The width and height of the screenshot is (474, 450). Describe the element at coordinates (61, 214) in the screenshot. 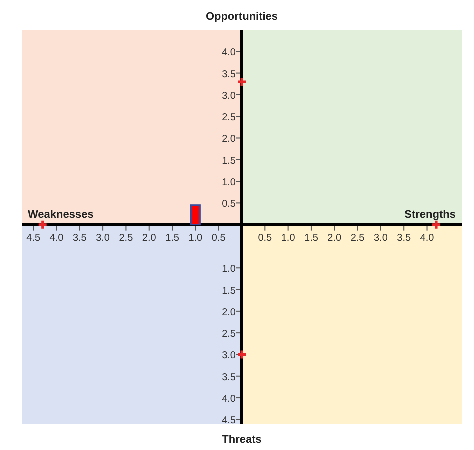

I see `annotation: Weaknesses` at that location.